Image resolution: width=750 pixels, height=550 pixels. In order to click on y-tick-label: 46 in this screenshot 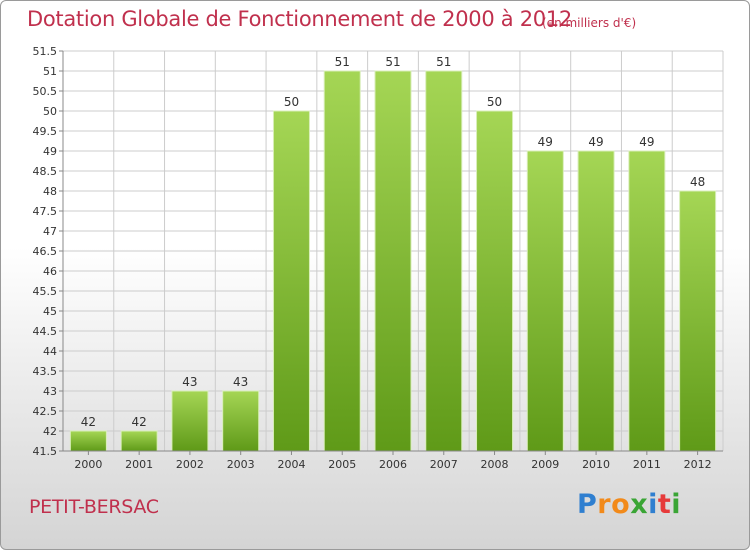, I will do `click(50, 271)`.